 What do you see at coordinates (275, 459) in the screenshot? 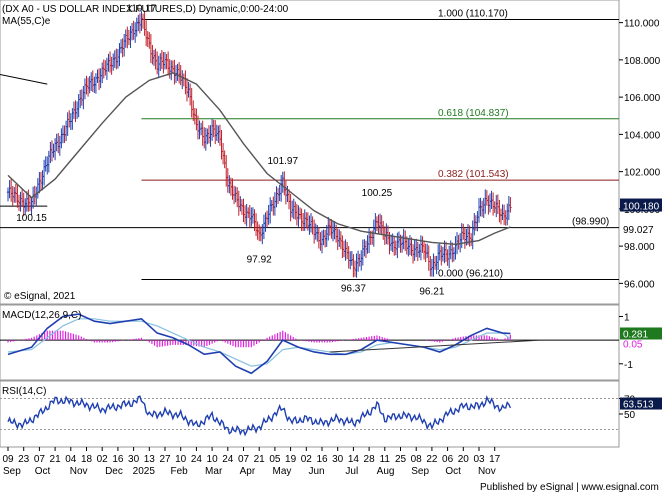
I see `x-tick-label: 05` at bounding box center [275, 459].